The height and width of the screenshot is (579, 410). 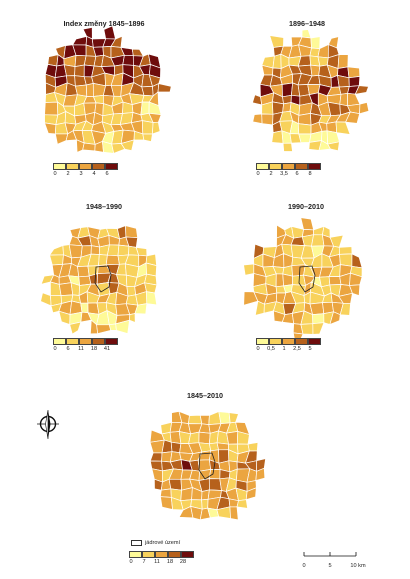 What do you see at coordinates (94, 173) in the screenshot?
I see `legend-tick-label: 4` at bounding box center [94, 173].